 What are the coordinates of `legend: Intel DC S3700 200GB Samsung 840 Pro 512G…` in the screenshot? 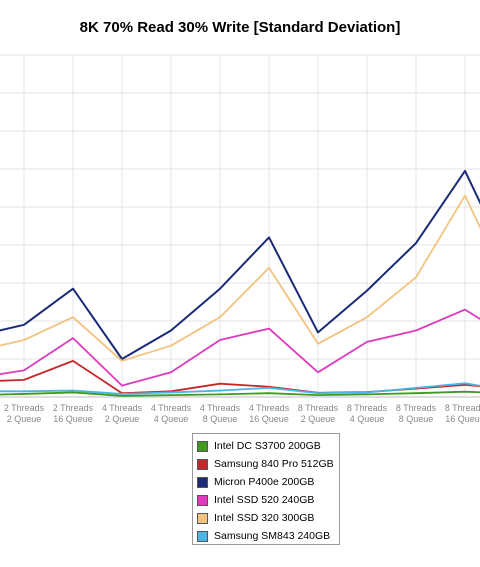 It's located at (266, 489).